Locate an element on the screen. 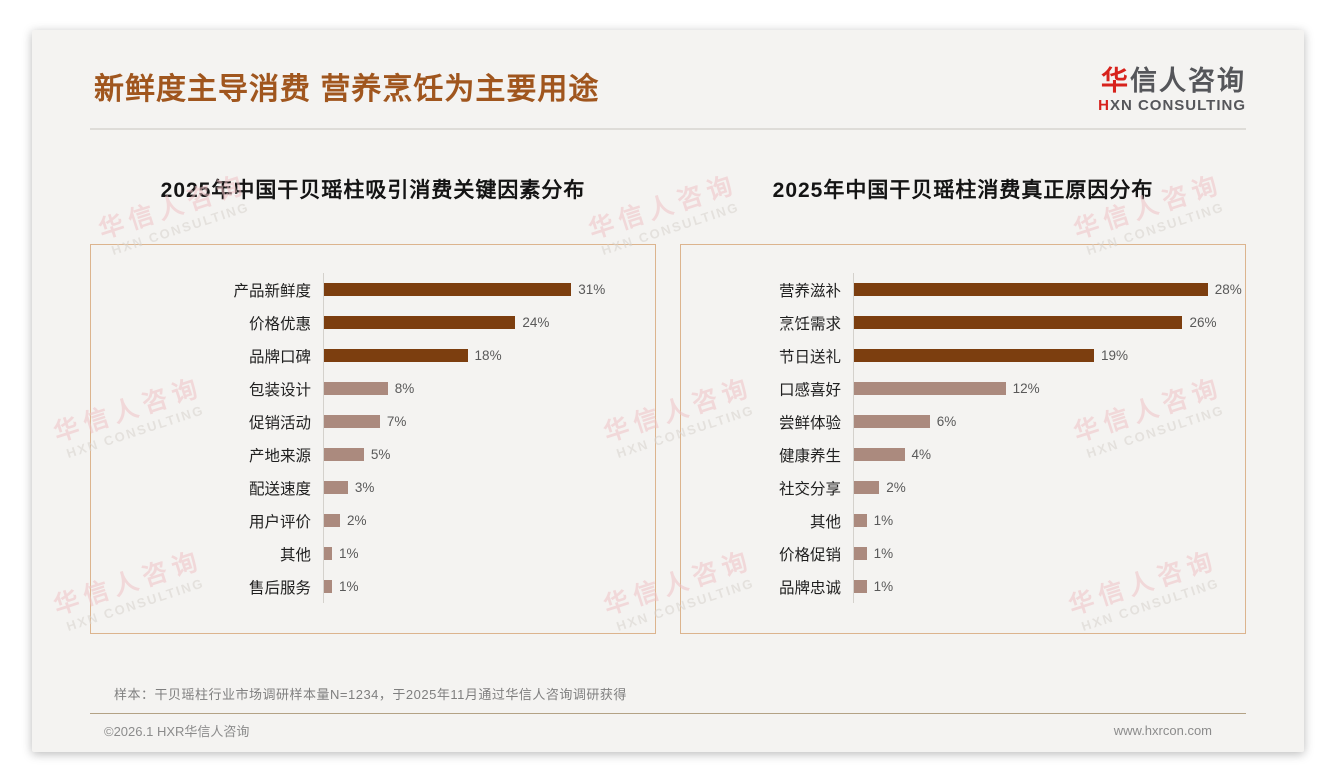  bar-area: 28% is located at coordinates (1047, 290).